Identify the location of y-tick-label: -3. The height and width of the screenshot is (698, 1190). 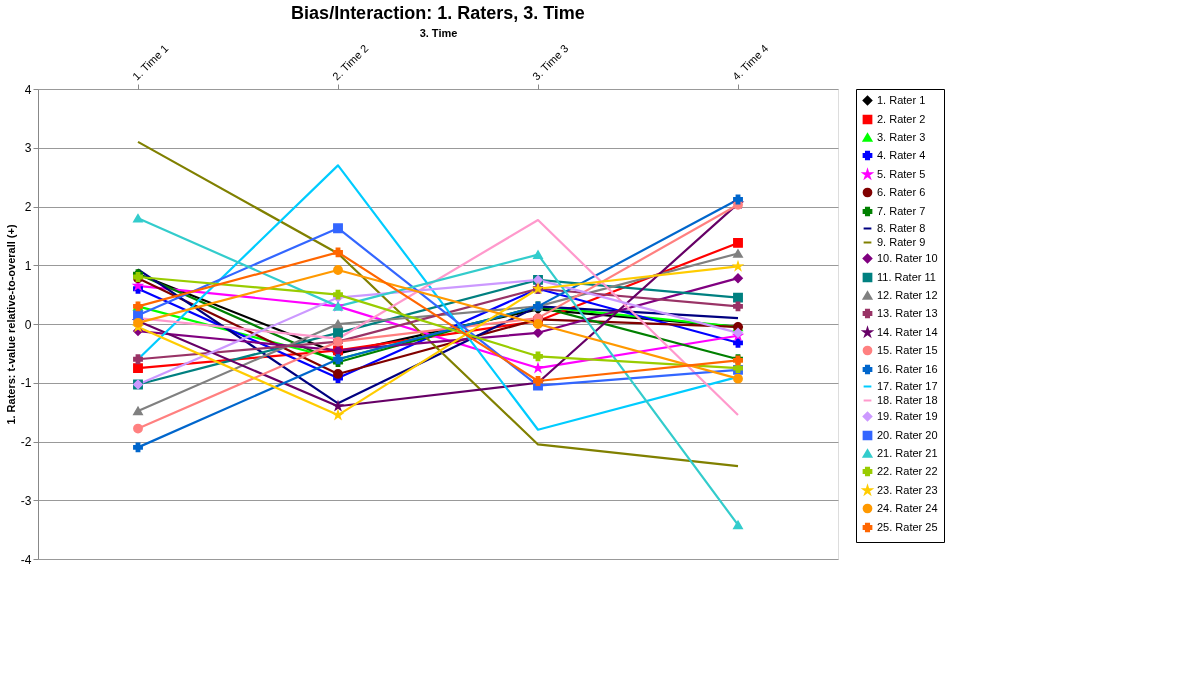
(26, 500).